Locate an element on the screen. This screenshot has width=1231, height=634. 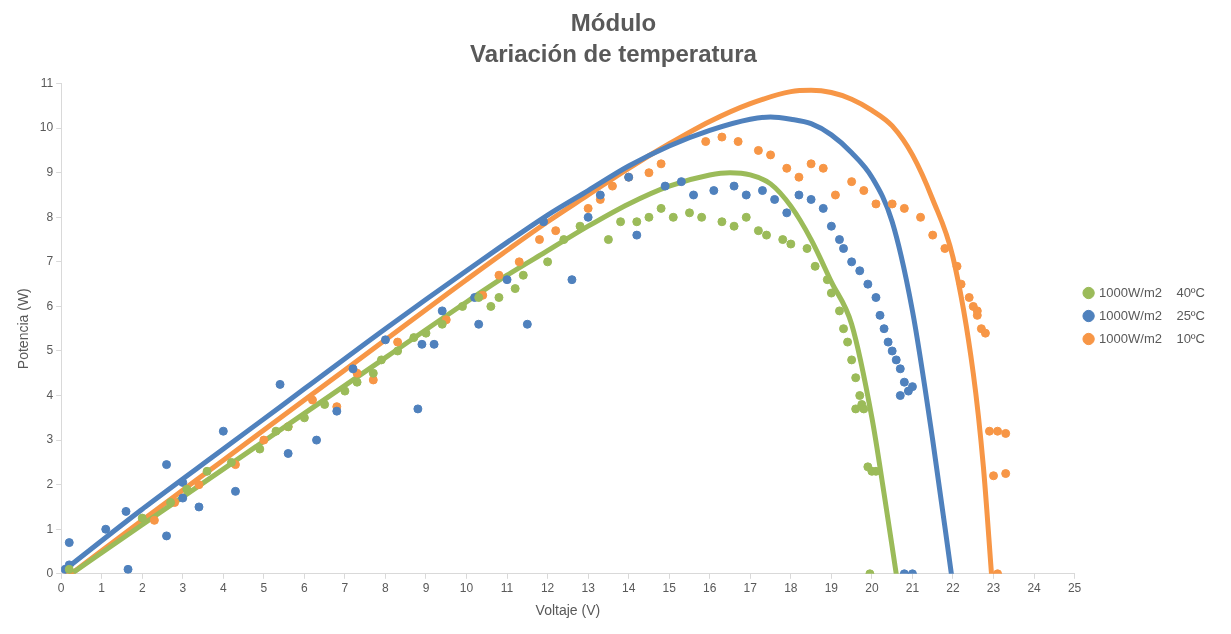
x-tick-label: 12 is located at coordinates (547, 588).